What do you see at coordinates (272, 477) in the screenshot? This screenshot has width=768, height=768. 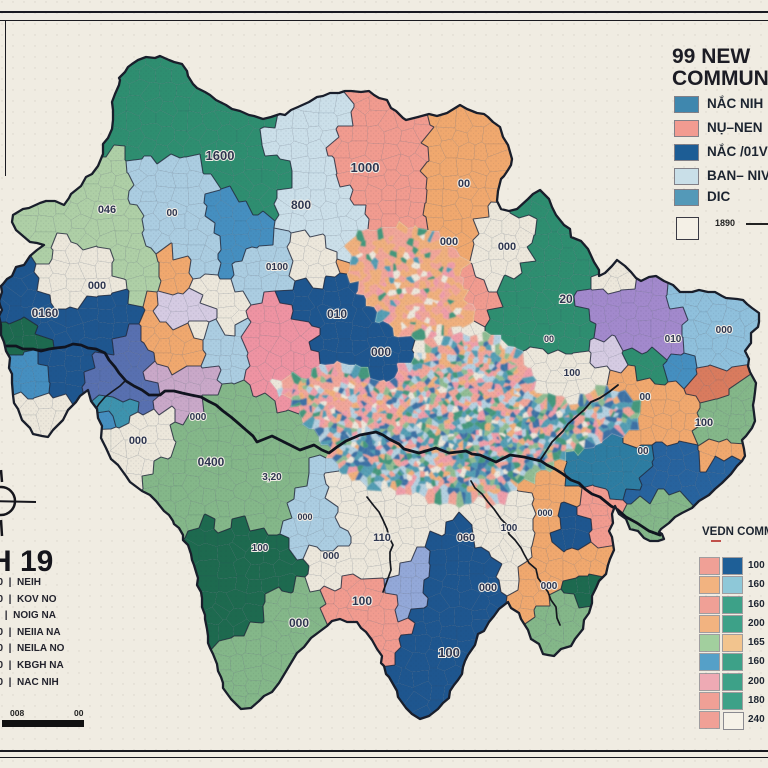 I see `svg-text: 3,20` at bounding box center [272, 477].